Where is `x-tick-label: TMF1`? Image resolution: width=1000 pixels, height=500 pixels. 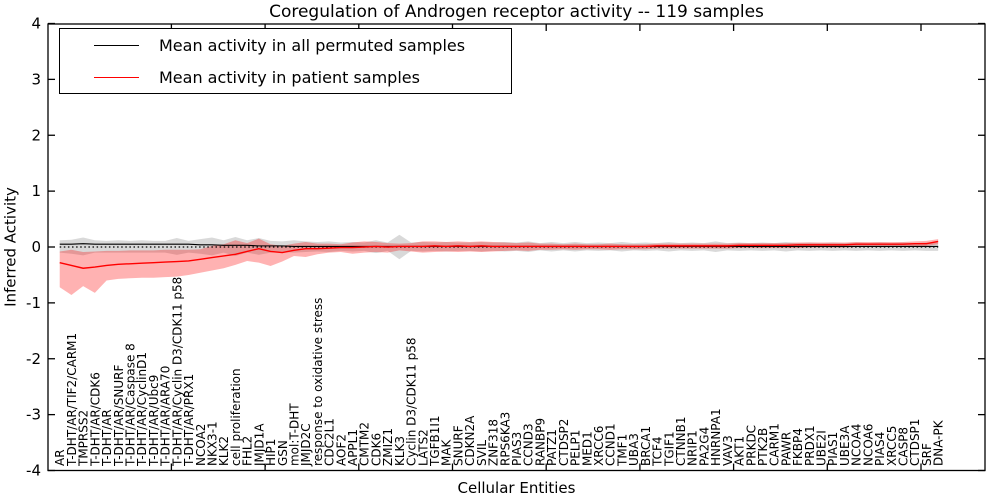 x-tick-label: TMF1 is located at coordinates (622, 450).